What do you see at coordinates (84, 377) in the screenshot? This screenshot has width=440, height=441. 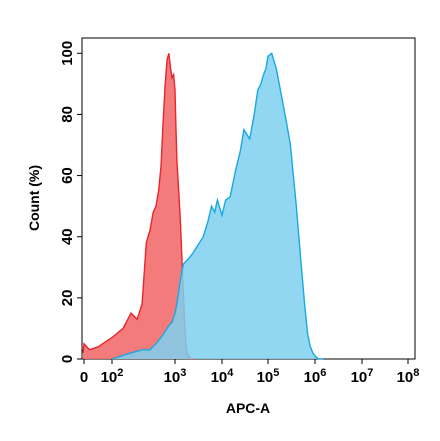 I see `x-tick-label: 0` at bounding box center [84, 377].